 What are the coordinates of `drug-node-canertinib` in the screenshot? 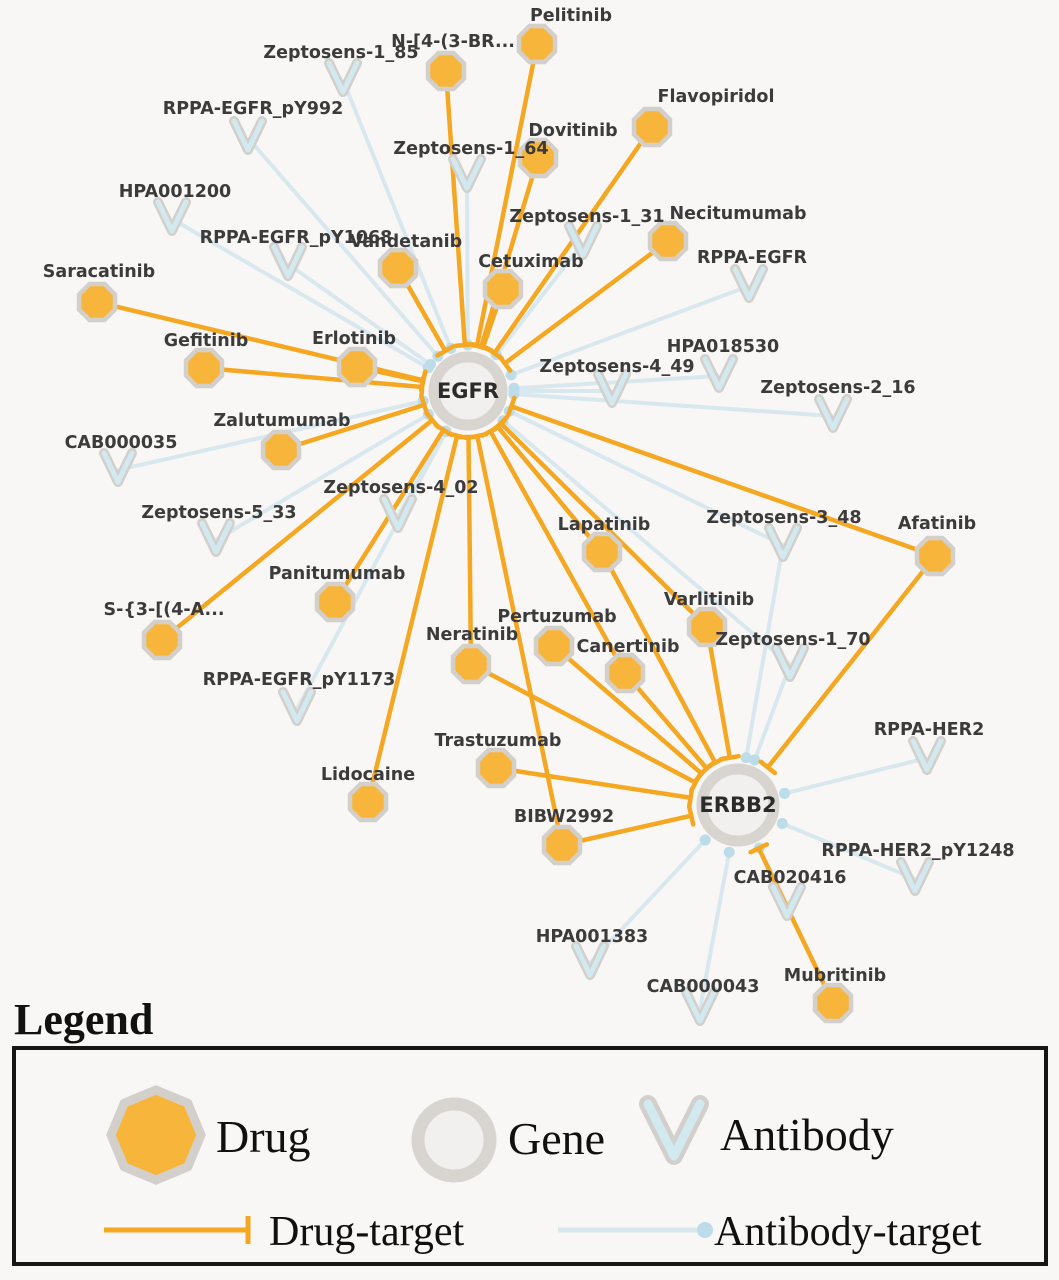 It's located at (625, 673).